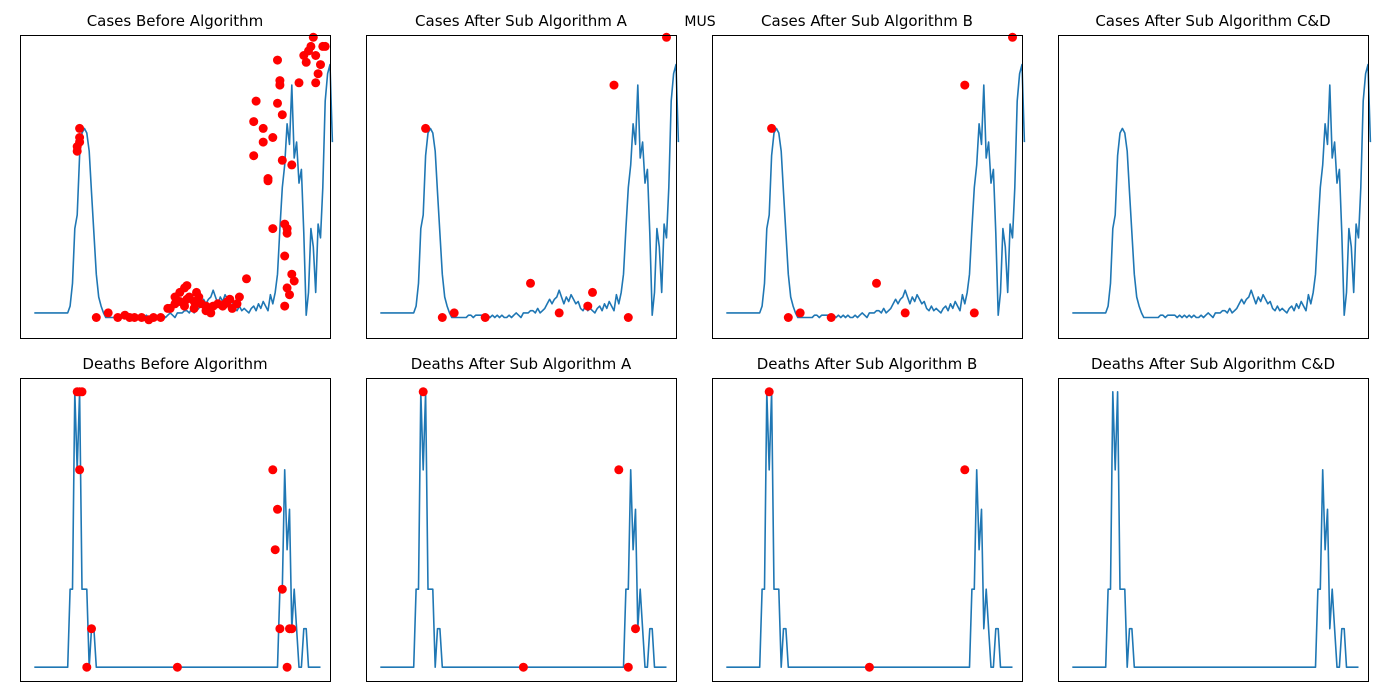 This screenshot has height=700, width=1400. Describe the element at coordinates (699, 22) in the screenshot. I see `figure-suptitle: MUS` at that location.